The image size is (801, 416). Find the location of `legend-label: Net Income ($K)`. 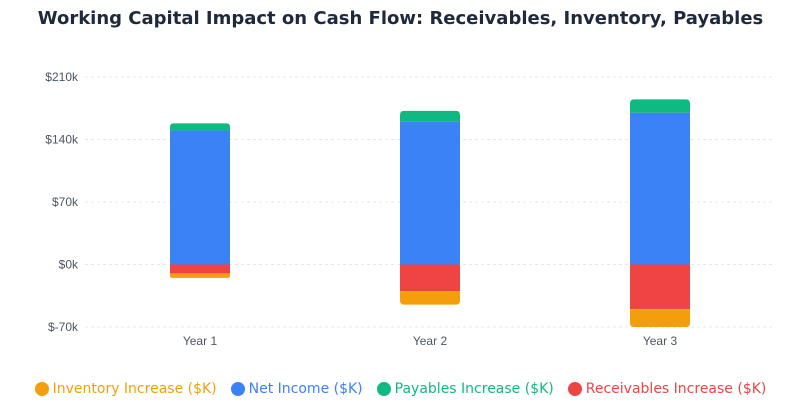

legend-label: Net Income ($K) is located at coordinates (305, 389).